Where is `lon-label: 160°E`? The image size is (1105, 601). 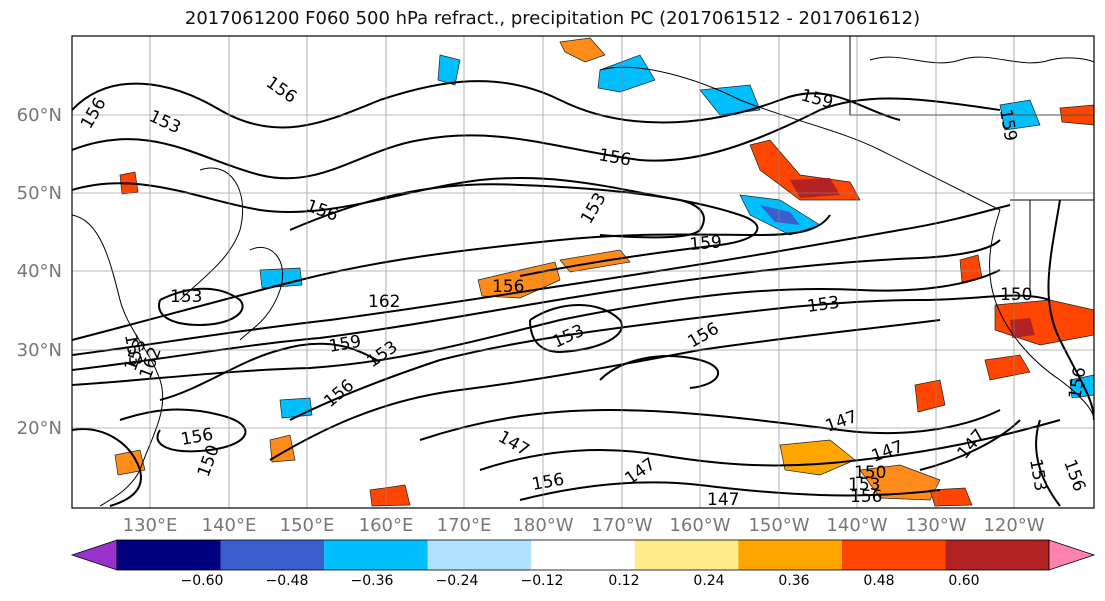 lon-label: 160°E is located at coordinates (386, 525).